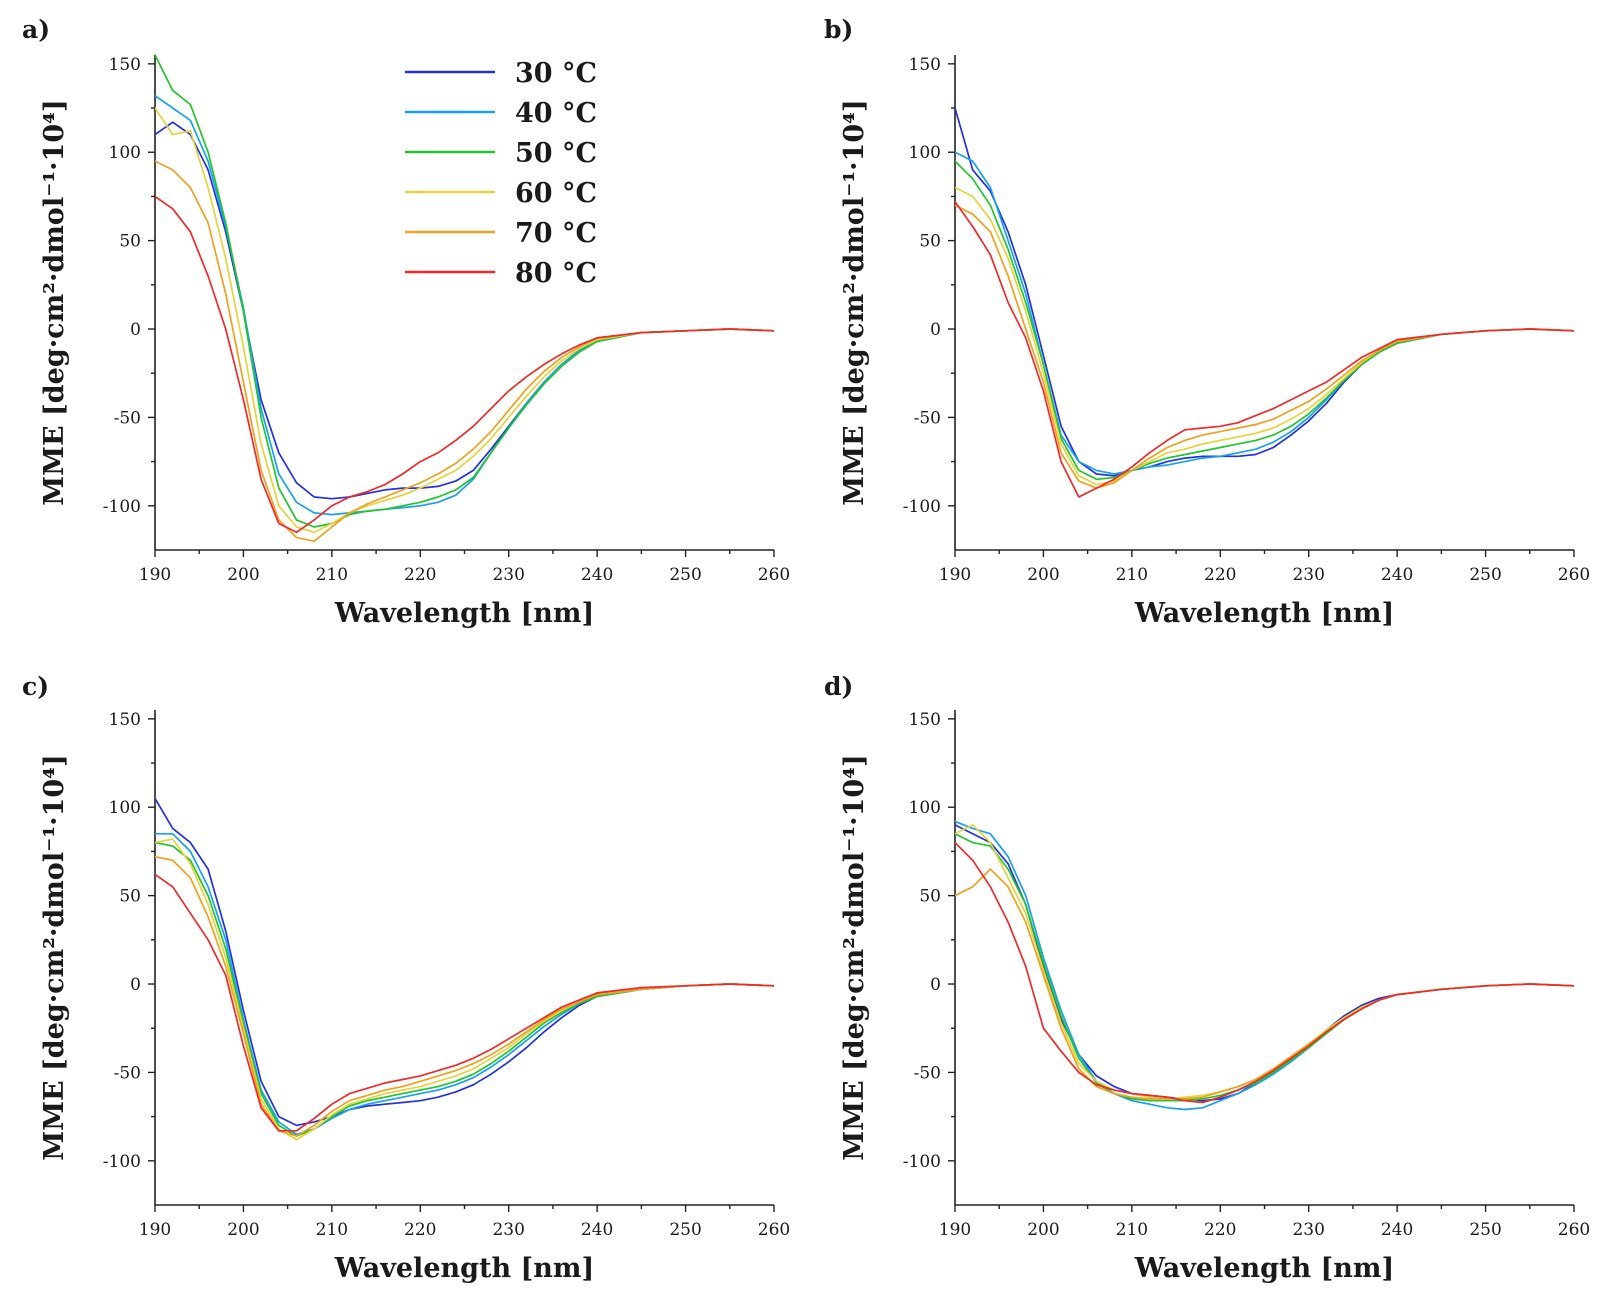  What do you see at coordinates (556, 153) in the screenshot?
I see `legend-label: 50 °C` at bounding box center [556, 153].